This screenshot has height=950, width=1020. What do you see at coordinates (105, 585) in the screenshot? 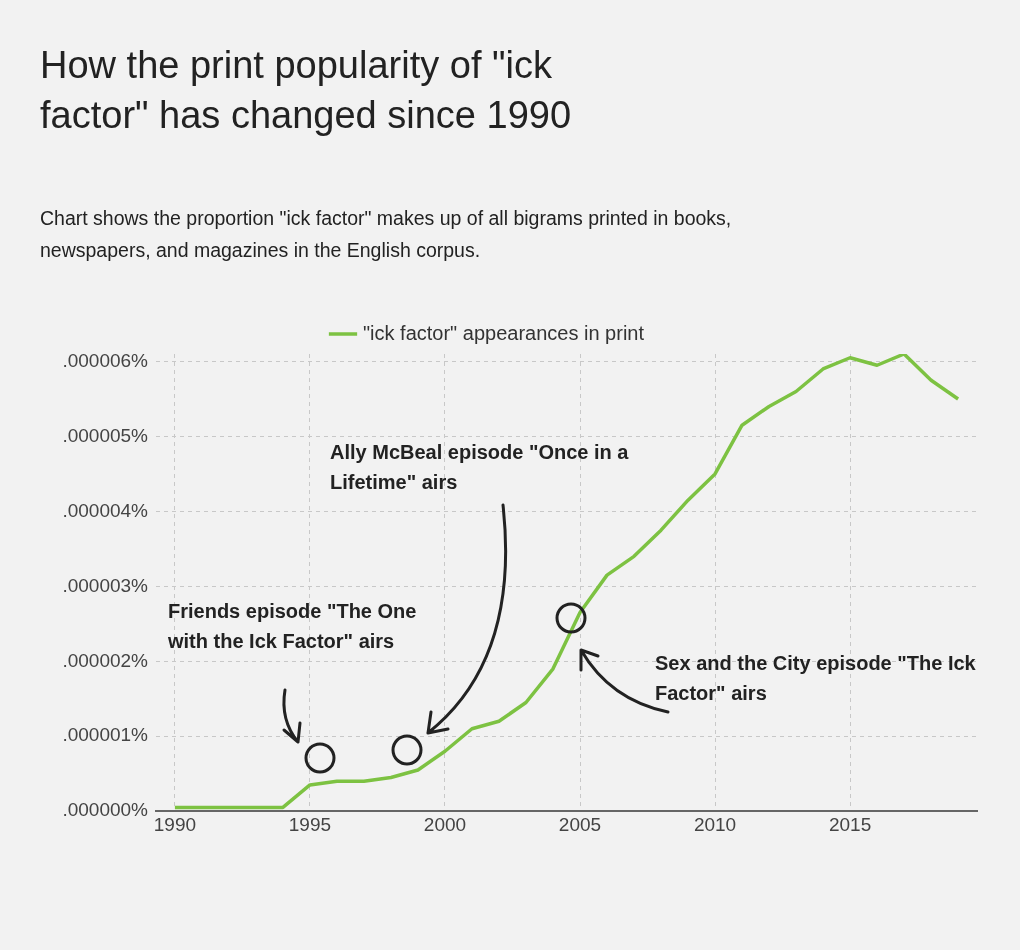
I see `y-tick-label: .000003%` at bounding box center [105, 585].